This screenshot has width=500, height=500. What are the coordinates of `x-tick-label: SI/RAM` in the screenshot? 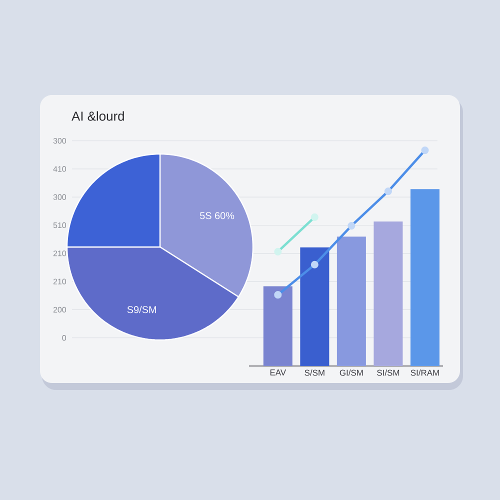 It's located at (424, 373).